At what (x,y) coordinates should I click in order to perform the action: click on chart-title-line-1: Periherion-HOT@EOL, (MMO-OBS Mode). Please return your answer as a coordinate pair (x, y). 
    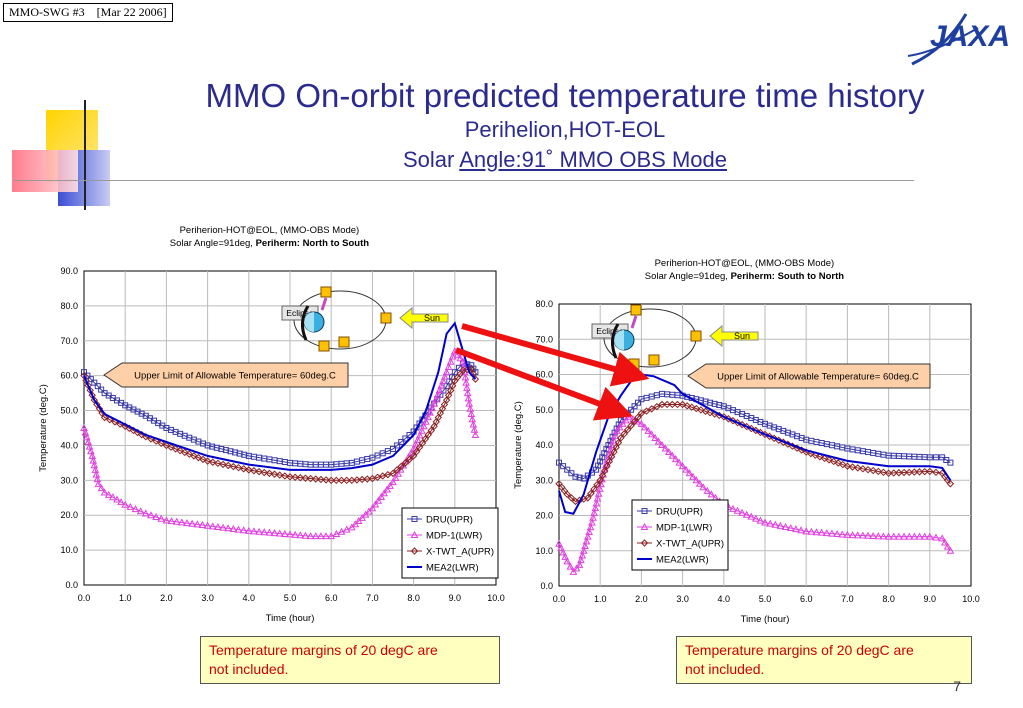
    Looking at the image, I should click on (745, 263).